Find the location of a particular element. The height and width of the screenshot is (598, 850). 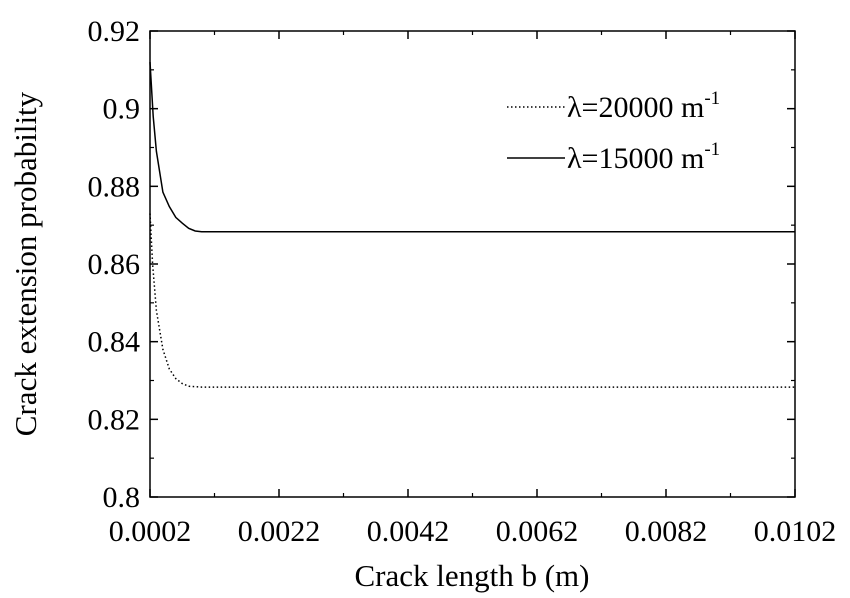

legend-label-series-2-text: λ=15000 m is located at coordinates (635, 158).